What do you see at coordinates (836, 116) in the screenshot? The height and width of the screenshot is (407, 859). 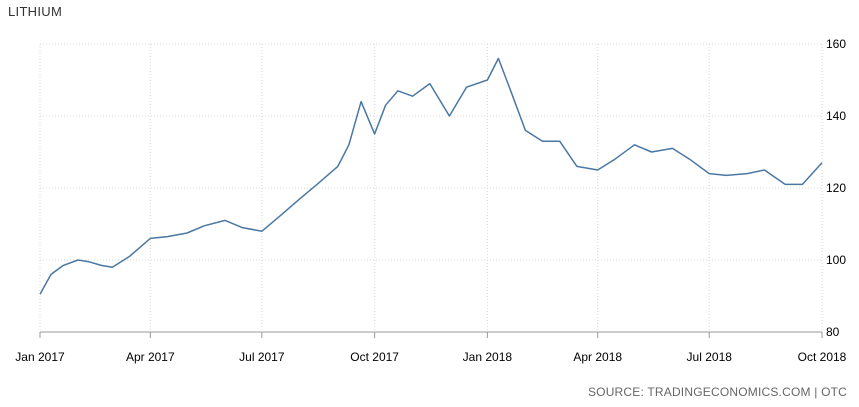 I see `y-tick-label: 140` at bounding box center [836, 116].